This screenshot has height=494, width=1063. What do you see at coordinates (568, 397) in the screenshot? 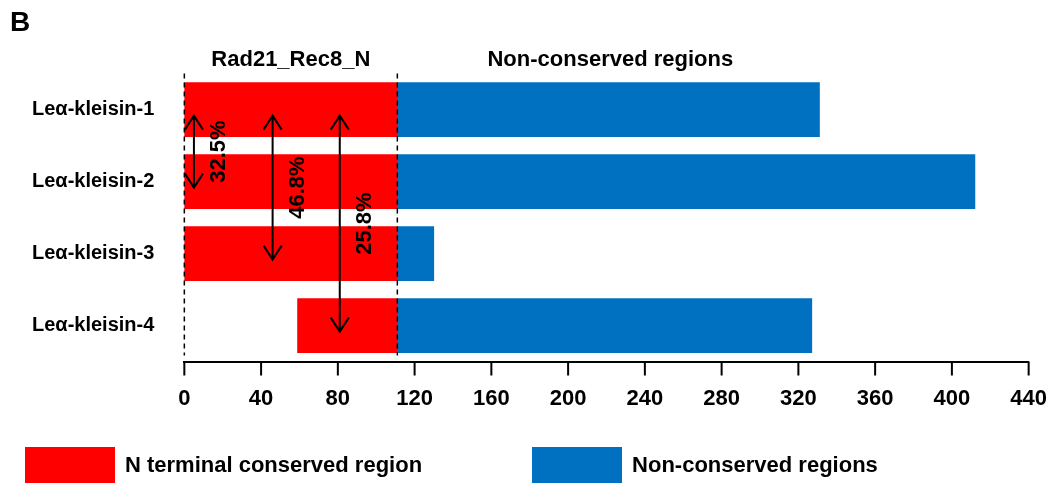
I see `x-tick-label: 200` at bounding box center [568, 397].